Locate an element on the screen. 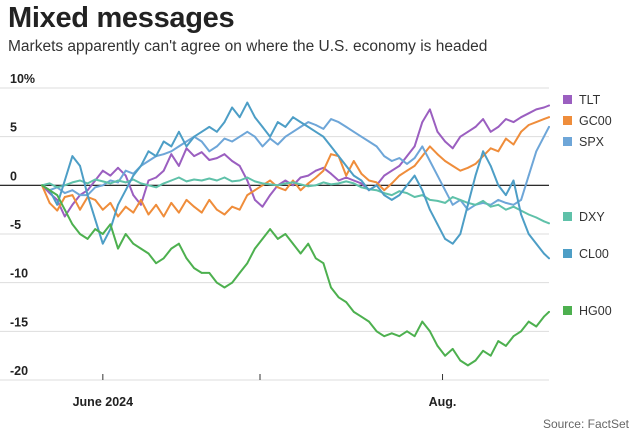 This screenshot has width=643, height=439. y-tick-label: 0 is located at coordinates (13, 176).